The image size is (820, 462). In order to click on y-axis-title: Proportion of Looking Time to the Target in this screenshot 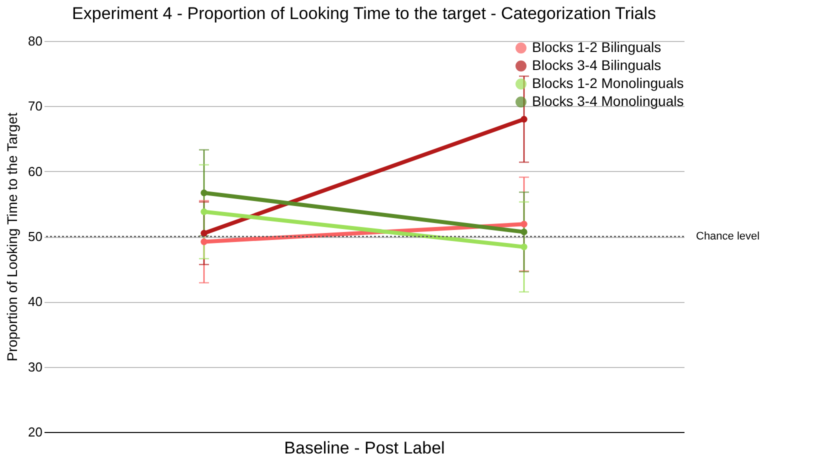, I will do `click(12, 237)`.